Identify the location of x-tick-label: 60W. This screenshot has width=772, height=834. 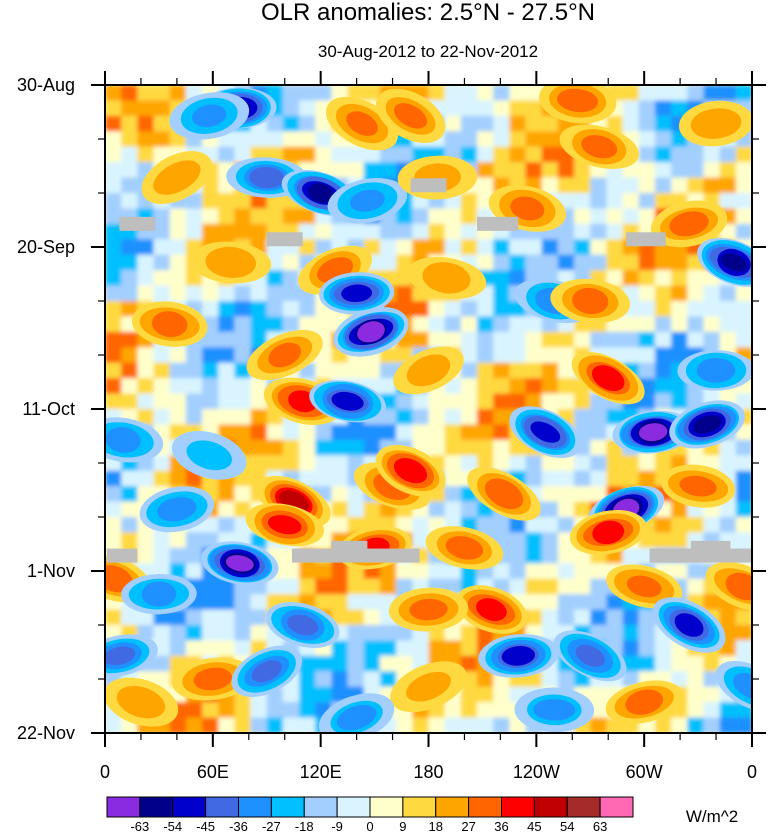
(644, 772).